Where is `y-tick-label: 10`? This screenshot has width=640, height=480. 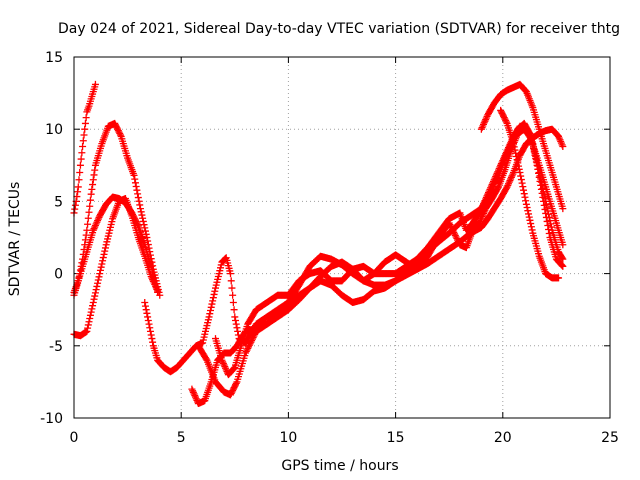 y-tick-label: 10 is located at coordinates (54, 130).